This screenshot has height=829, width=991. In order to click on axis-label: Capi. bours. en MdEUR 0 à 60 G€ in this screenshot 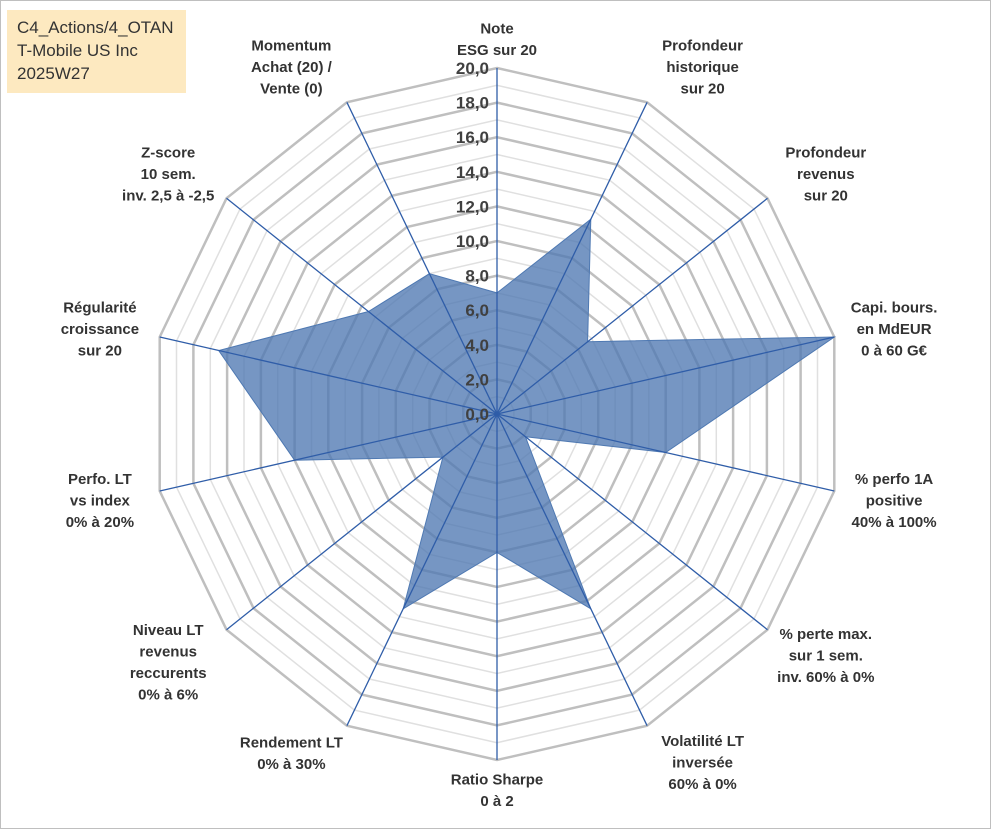, I will do `click(894, 329)`.